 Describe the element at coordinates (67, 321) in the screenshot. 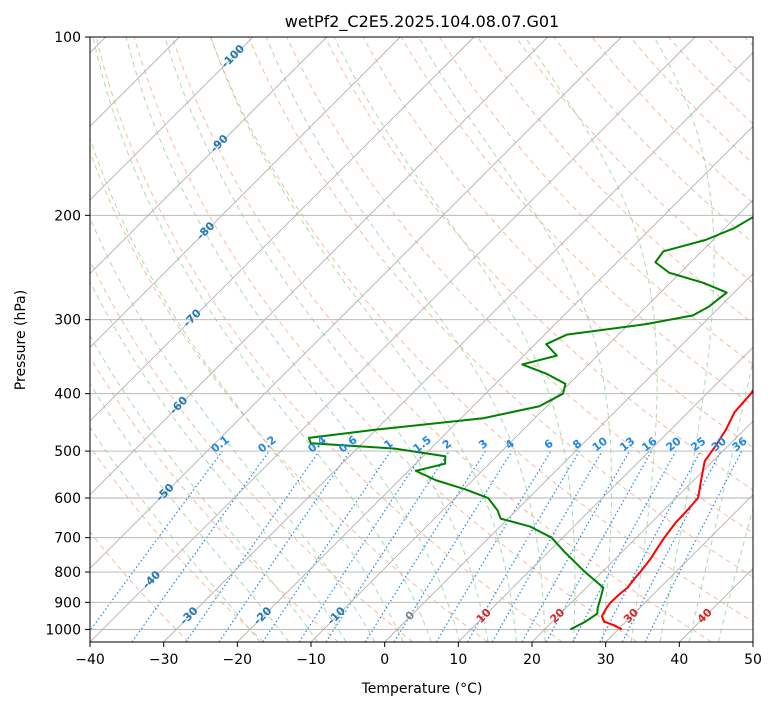

I see `y-tick-label: 300` at that location.